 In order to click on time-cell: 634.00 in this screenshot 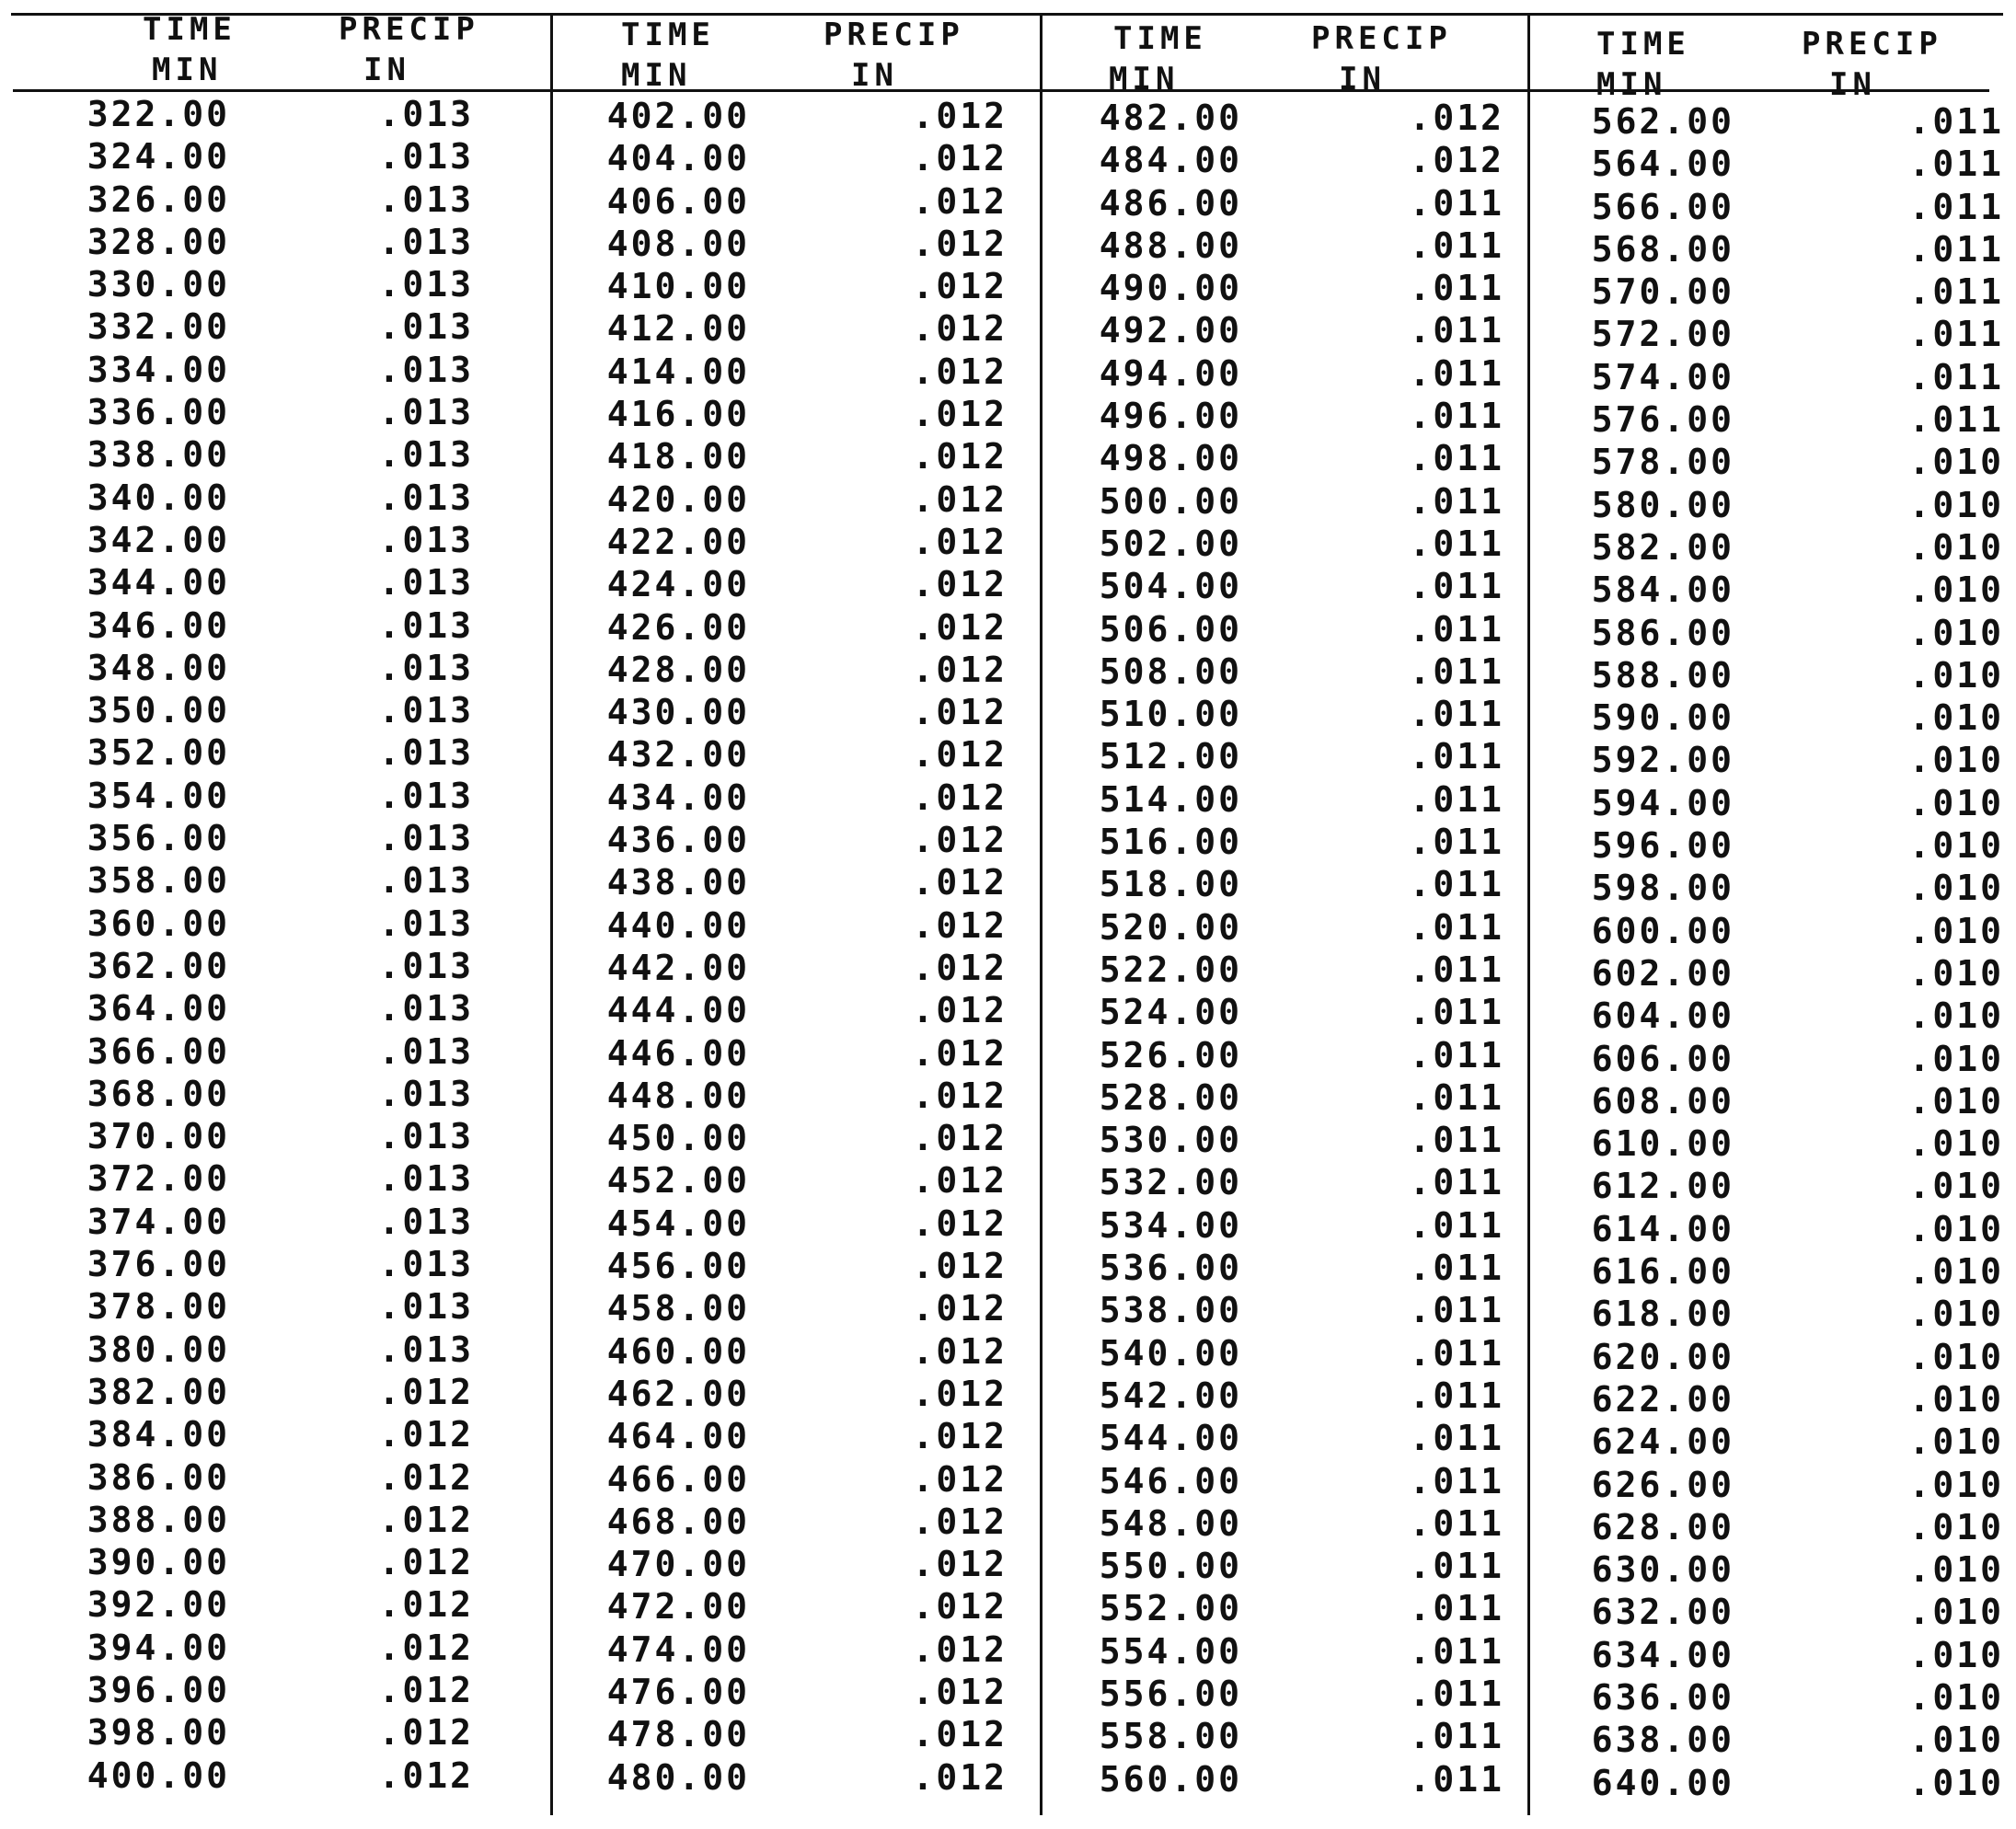, I will do `click(1662, 1654)`.